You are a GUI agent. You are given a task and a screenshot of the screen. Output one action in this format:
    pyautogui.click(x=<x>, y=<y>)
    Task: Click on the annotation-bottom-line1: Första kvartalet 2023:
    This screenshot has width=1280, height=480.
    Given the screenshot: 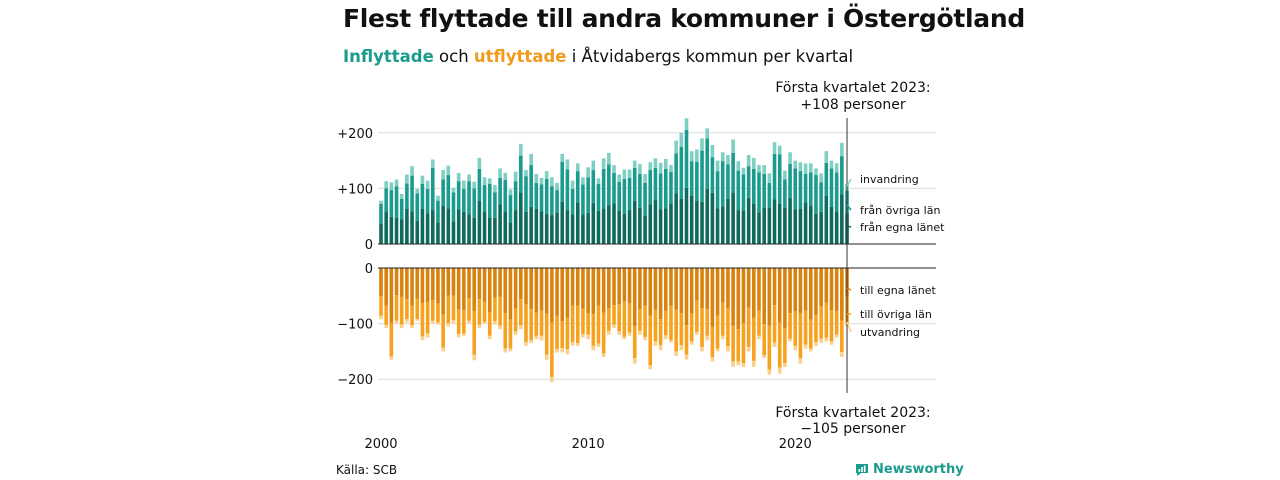 What is the action you would take?
    pyautogui.click(x=852, y=413)
    